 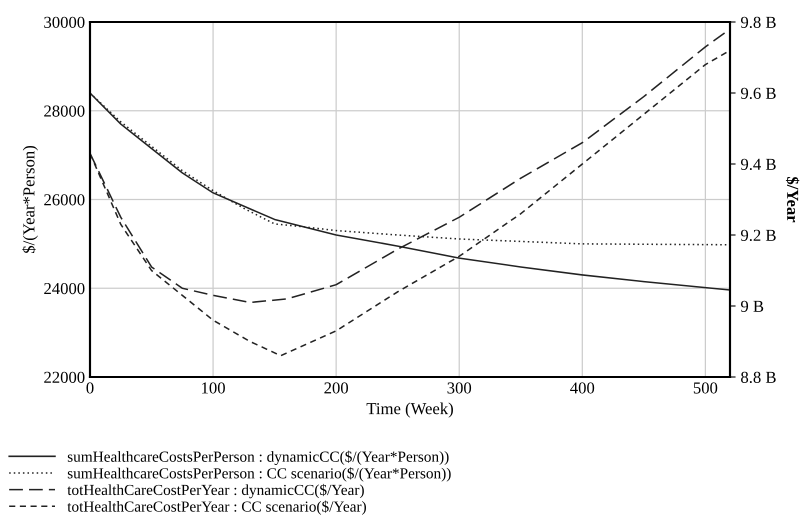 I want to click on x-tick-label: 200, so click(x=336, y=388).